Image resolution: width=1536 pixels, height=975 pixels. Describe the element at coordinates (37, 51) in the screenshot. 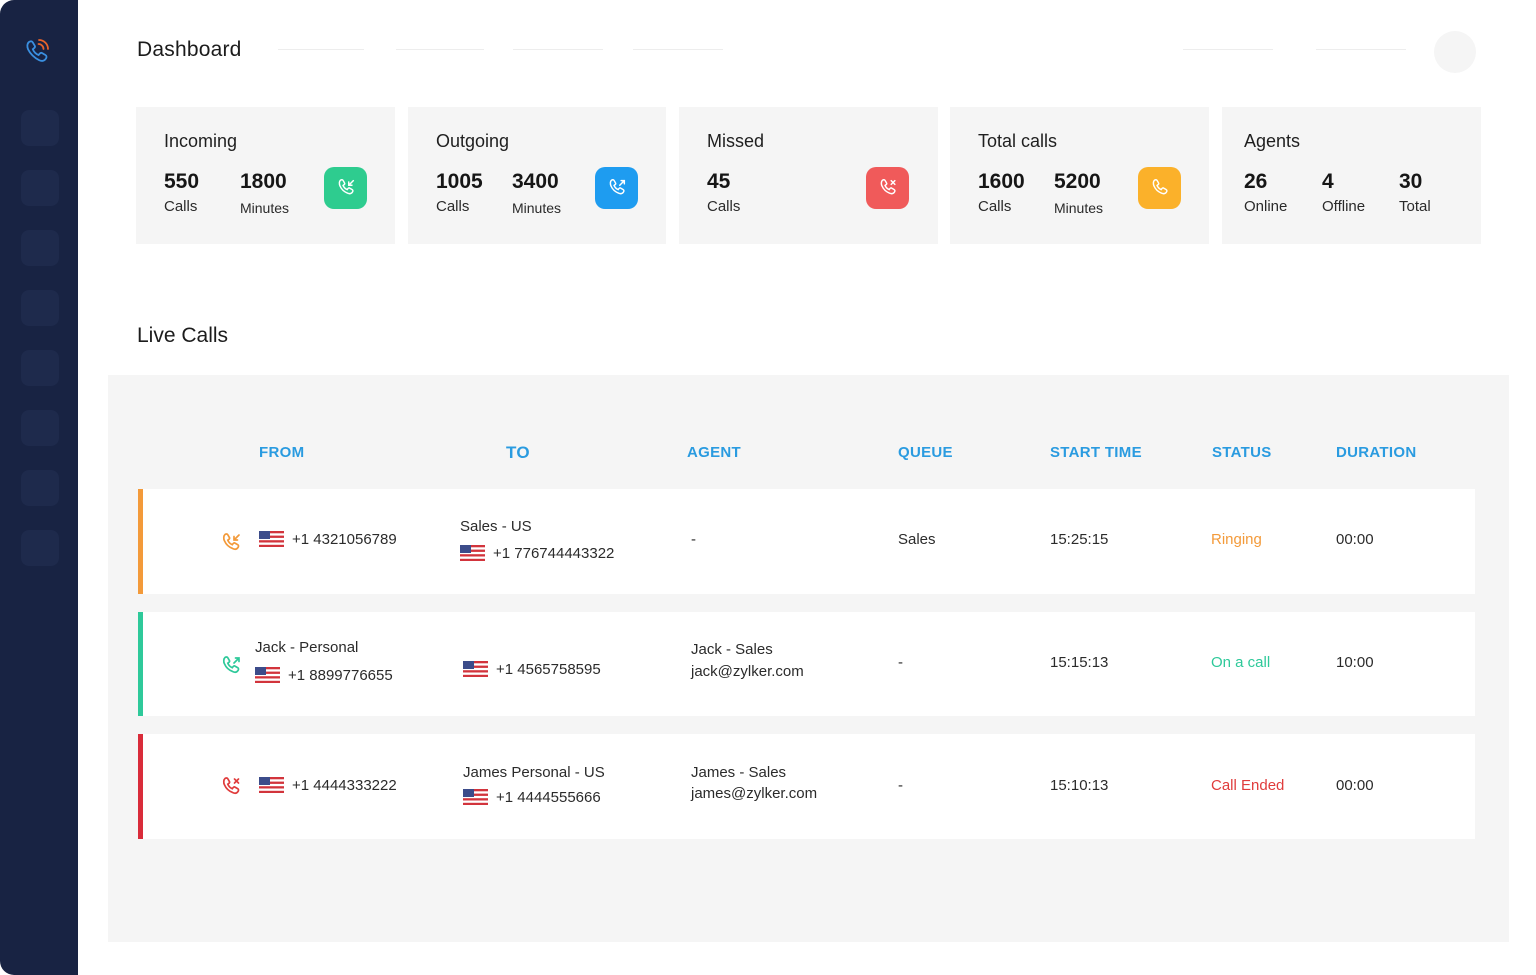

I see `app-logo-phone-icon` at that location.